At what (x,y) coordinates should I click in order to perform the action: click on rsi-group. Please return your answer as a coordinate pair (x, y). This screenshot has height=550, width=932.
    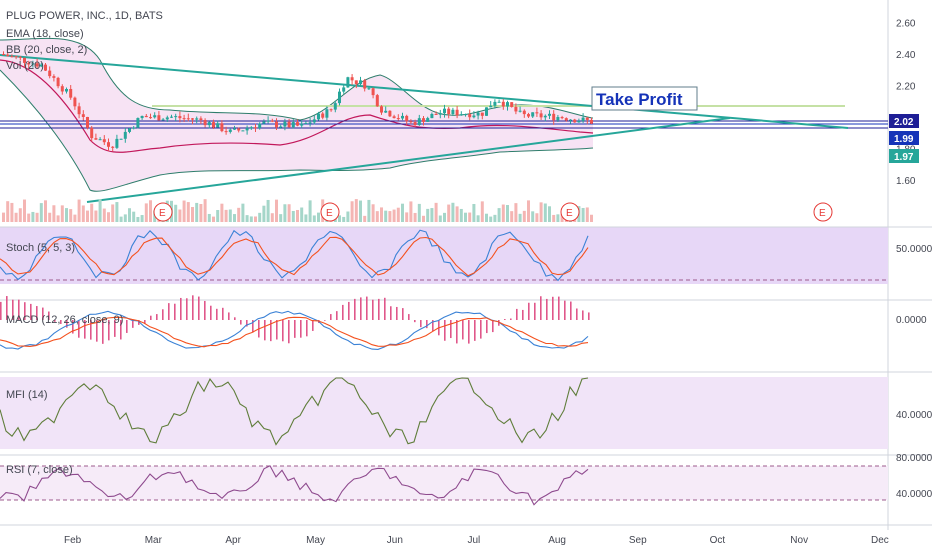
    Looking at the image, I should click on (294, 485).